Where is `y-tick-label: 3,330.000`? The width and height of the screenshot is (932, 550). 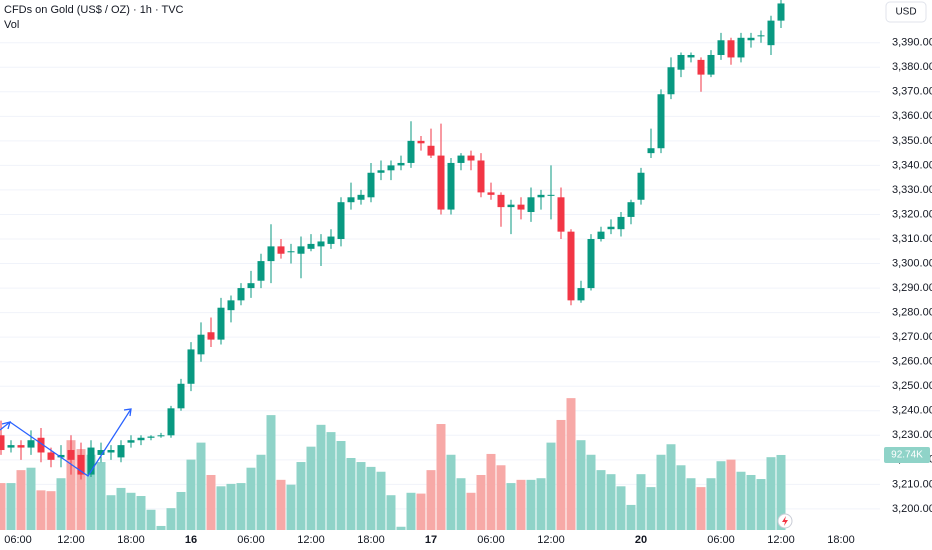
y-tick-label: 3,330.000 is located at coordinates (912, 190).